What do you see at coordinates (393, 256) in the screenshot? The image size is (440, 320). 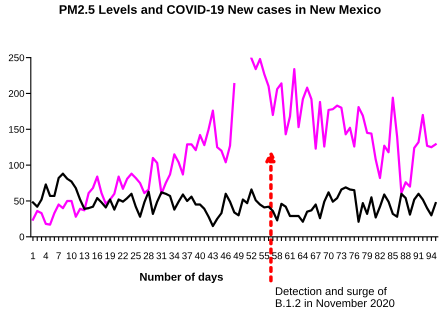 I see `x-tick-label: 85` at bounding box center [393, 256].